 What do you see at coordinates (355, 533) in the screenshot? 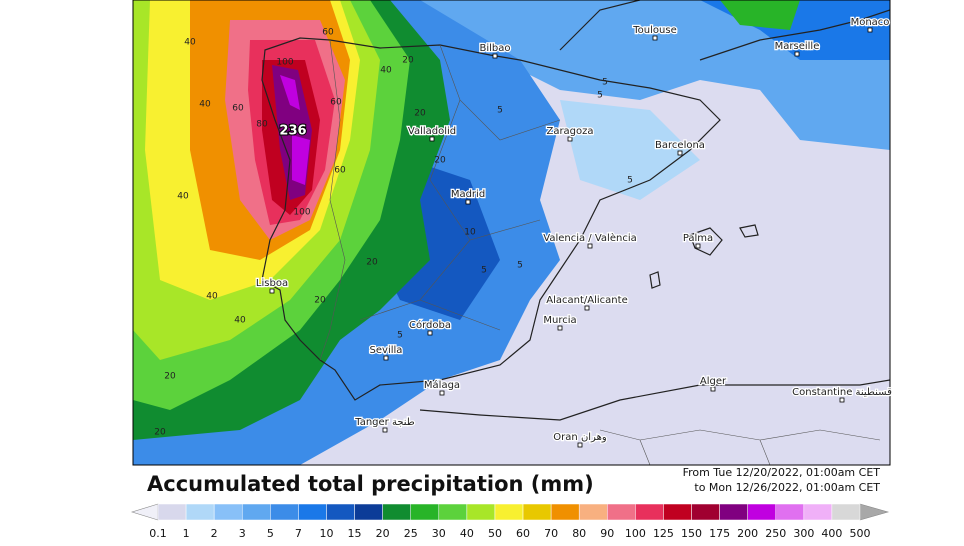
I see `legend-label: 15` at bounding box center [355, 533].